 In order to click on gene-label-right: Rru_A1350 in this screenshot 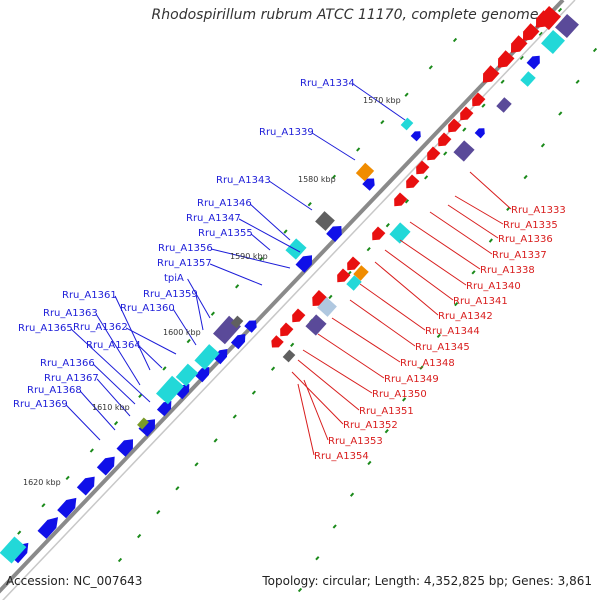, I will do `click(399, 394)`.